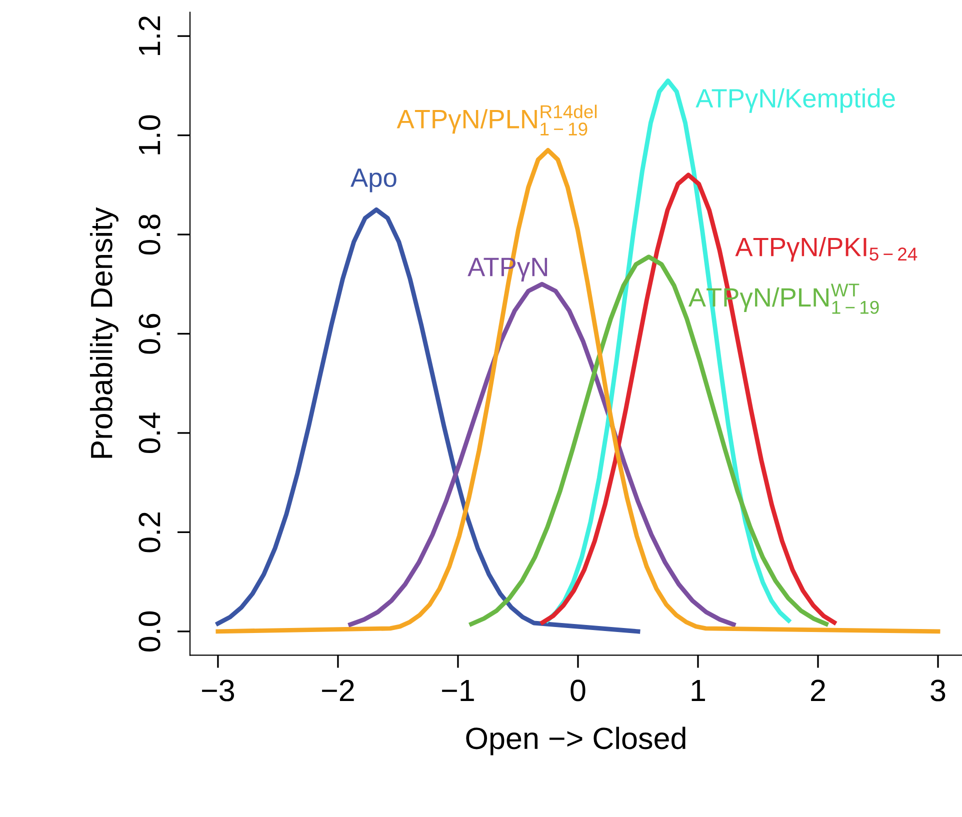 This screenshot has width=962, height=817. I want to click on x-tick-label: −1, so click(458, 690).